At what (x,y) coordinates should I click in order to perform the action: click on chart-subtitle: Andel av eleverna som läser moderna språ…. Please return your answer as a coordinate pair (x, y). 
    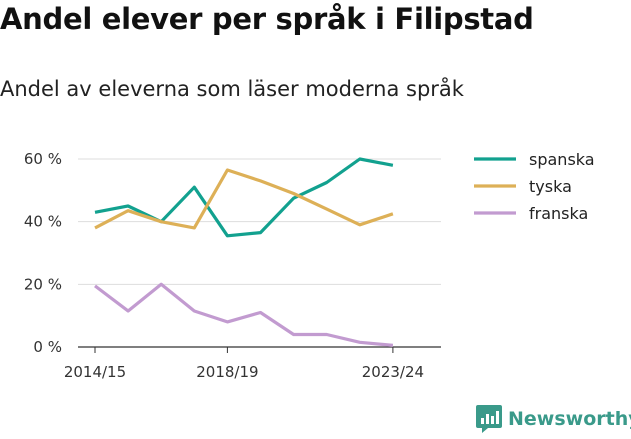
    Looking at the image, I should click on (232, 89).